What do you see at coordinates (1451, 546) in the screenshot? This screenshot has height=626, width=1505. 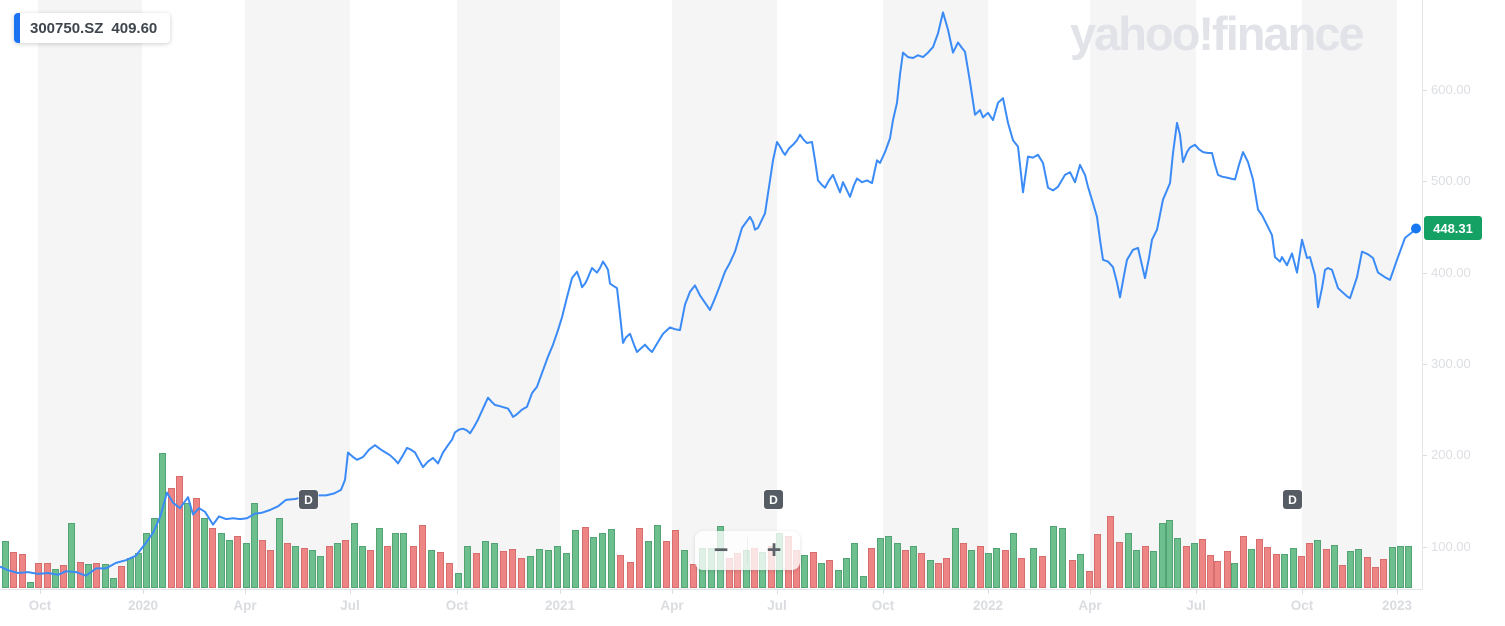 I see `y-axis-label: 100.00` at bounding box center [1451, 546].